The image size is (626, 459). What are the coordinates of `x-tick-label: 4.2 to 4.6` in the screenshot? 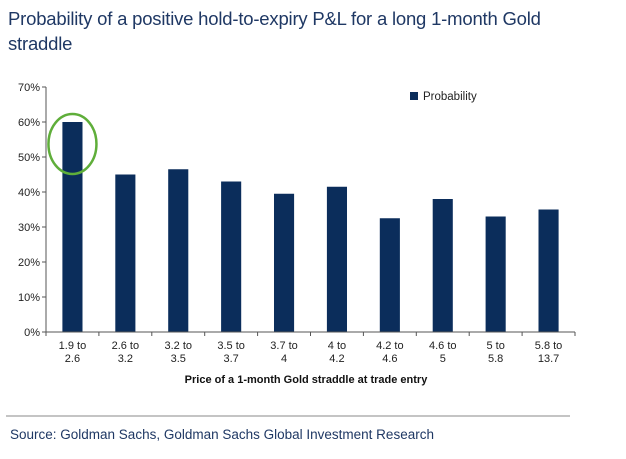 It's located at (390, 352).